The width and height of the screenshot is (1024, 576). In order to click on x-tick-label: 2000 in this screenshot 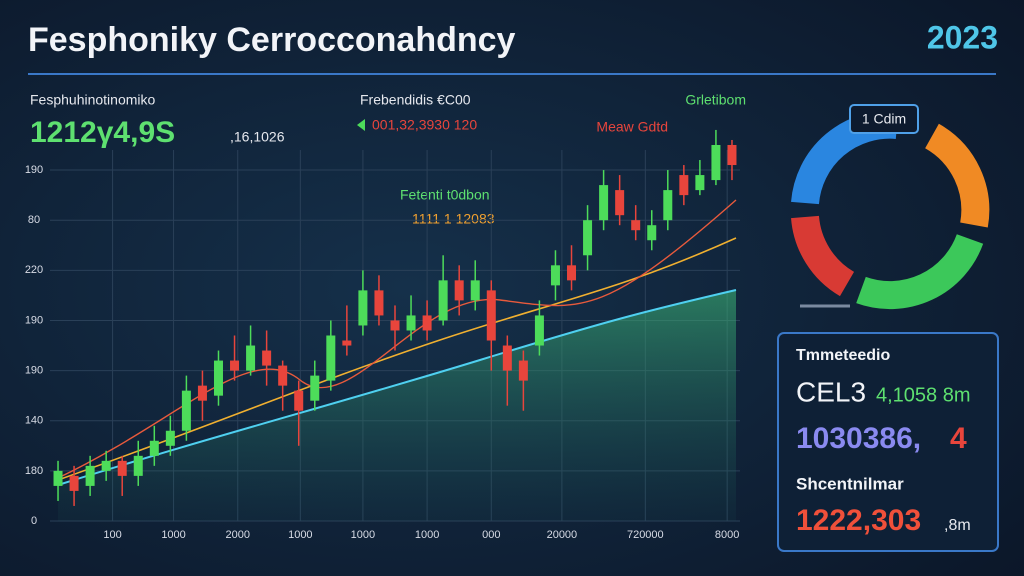, I will do `click(238, 535)`.